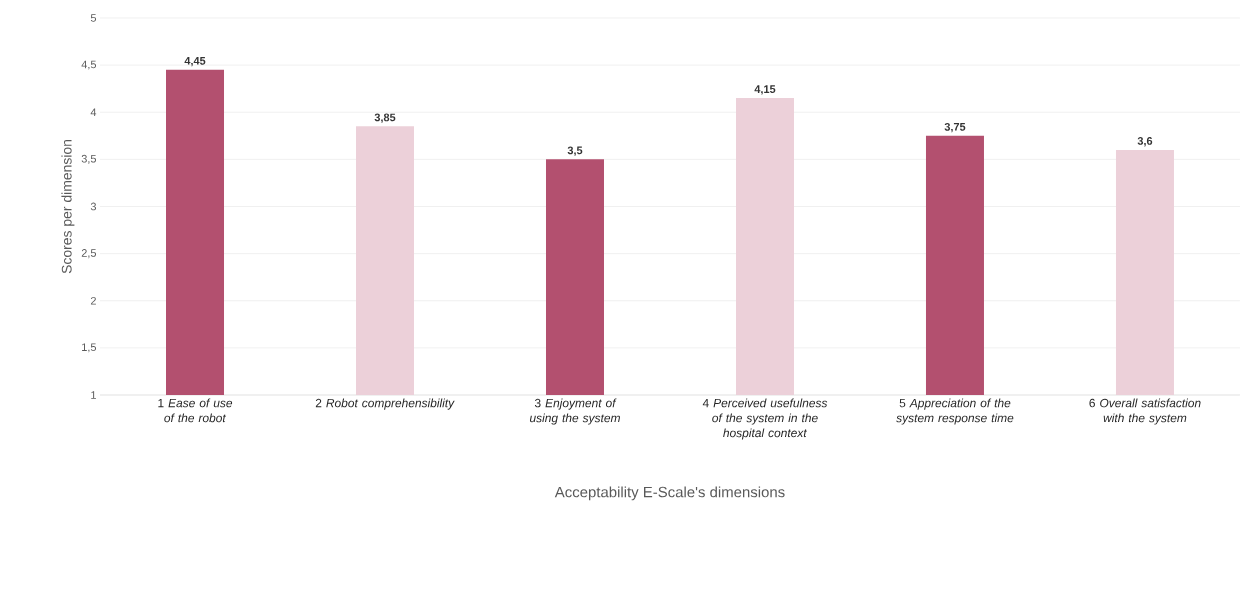 Image resolution: width=1257 pixels, height=590 pixels. What do you see at coordinates (669, 493) in the screenshot?
I see `x-axis-title: Acceptability E-Scale's dimensions` at bounding box center [669, 493].